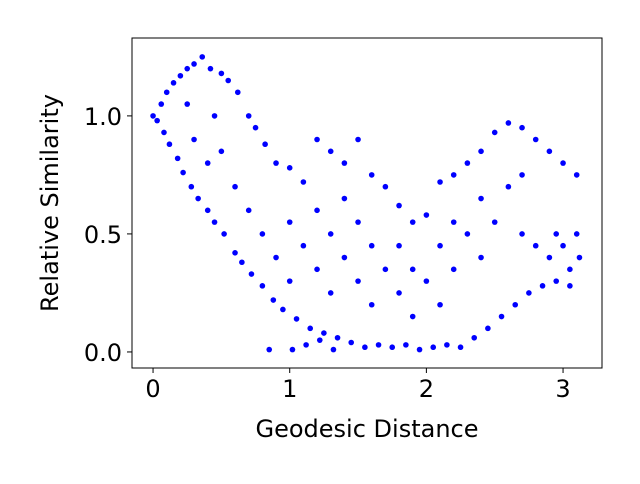 The width and height of the screenshot is (640, 484). Describe the element at coordinates (367, 429) in the screenshot. I see `x-axis-label: Geodesic Distance` at that location.